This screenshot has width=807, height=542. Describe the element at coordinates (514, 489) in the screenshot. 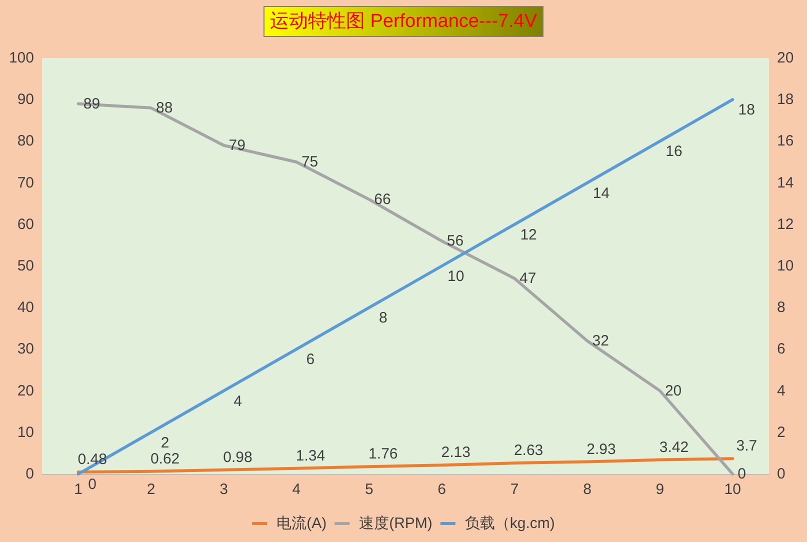

I see `x-tick-label: 7` at that location.